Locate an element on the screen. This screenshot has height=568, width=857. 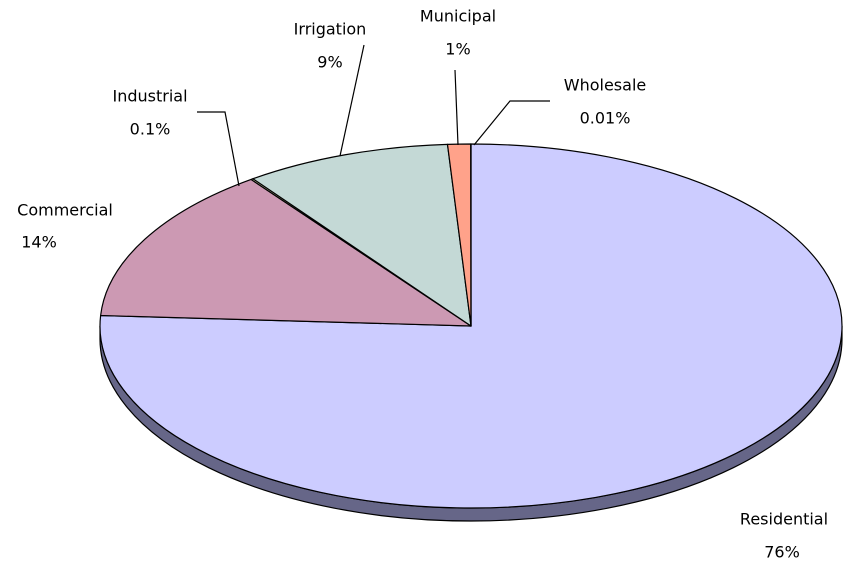
leader-lines is located at coordinates (373, 115).